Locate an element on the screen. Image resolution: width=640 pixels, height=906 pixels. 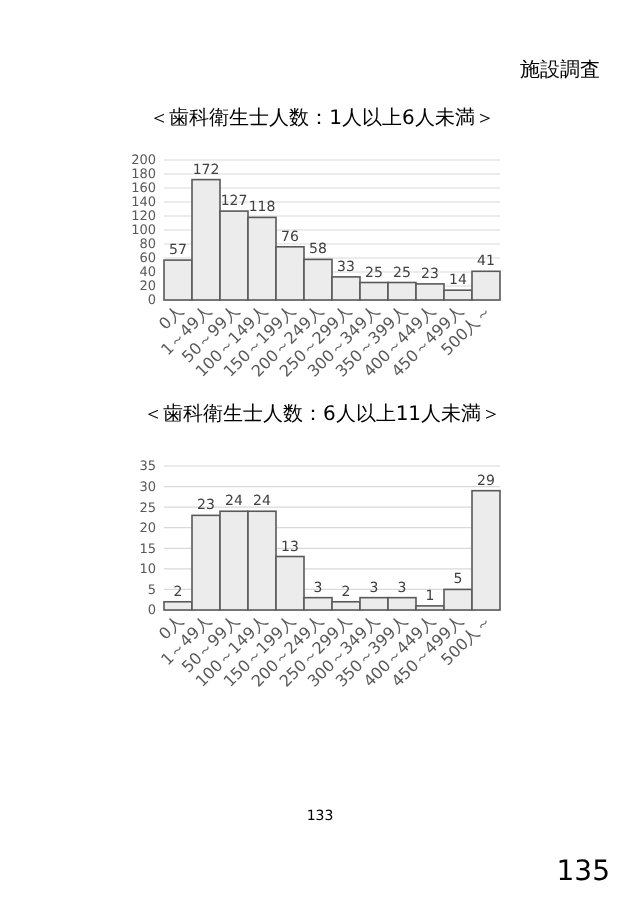
text: 施設調査 is located at coordinates (560, 70).